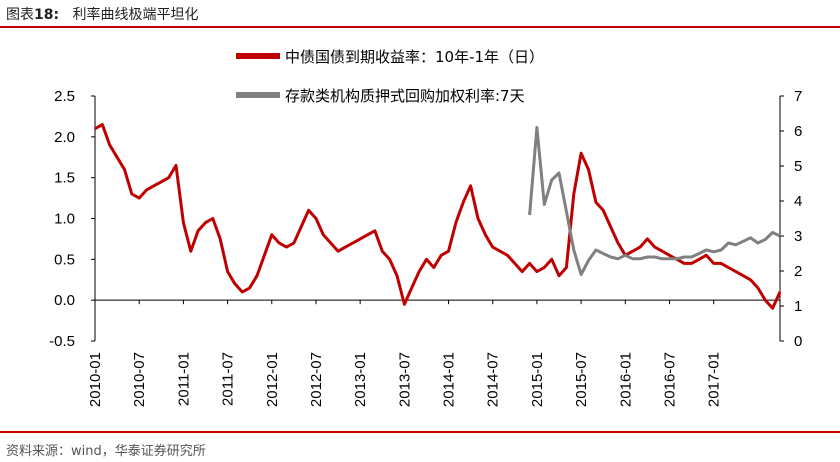  Describe the element at coordinates (20, 15) in the screenshot. I see `figure-label: 图表` at that location.